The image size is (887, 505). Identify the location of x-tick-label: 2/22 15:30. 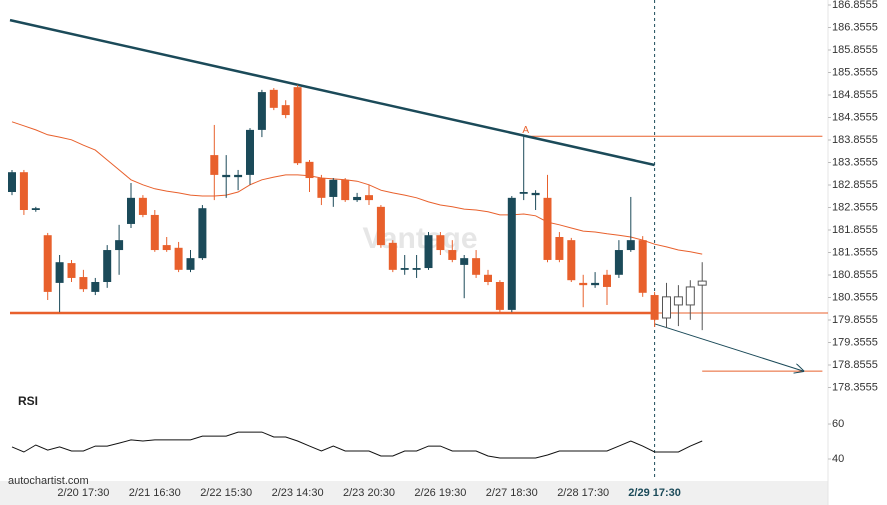
(226, 493).